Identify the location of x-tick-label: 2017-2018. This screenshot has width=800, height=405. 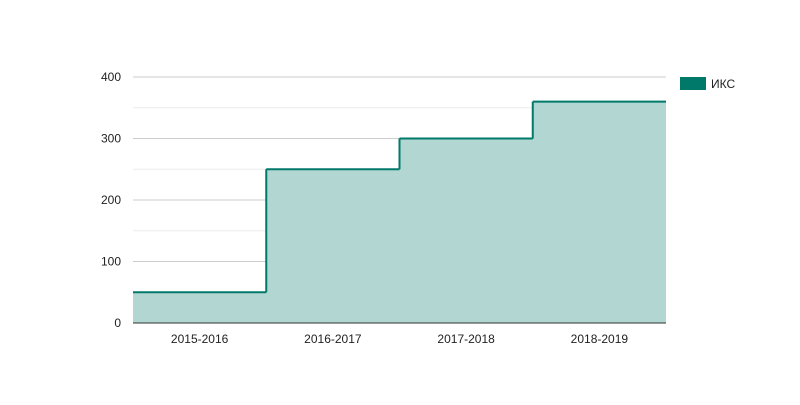
(466, 339).